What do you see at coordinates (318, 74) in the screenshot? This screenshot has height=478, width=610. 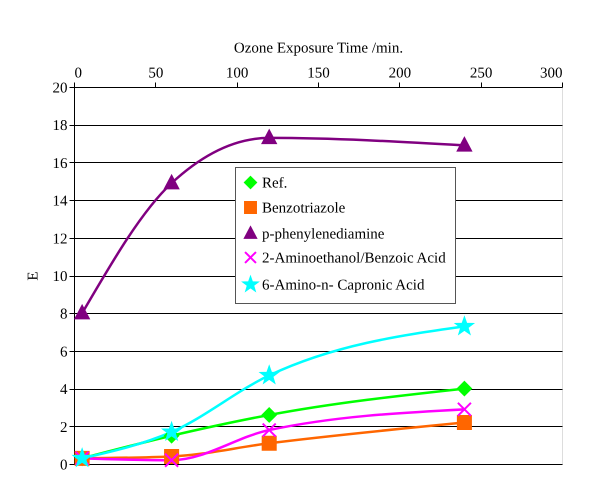 I see `x-tick-label: 150` at bounding box center [318, 74].